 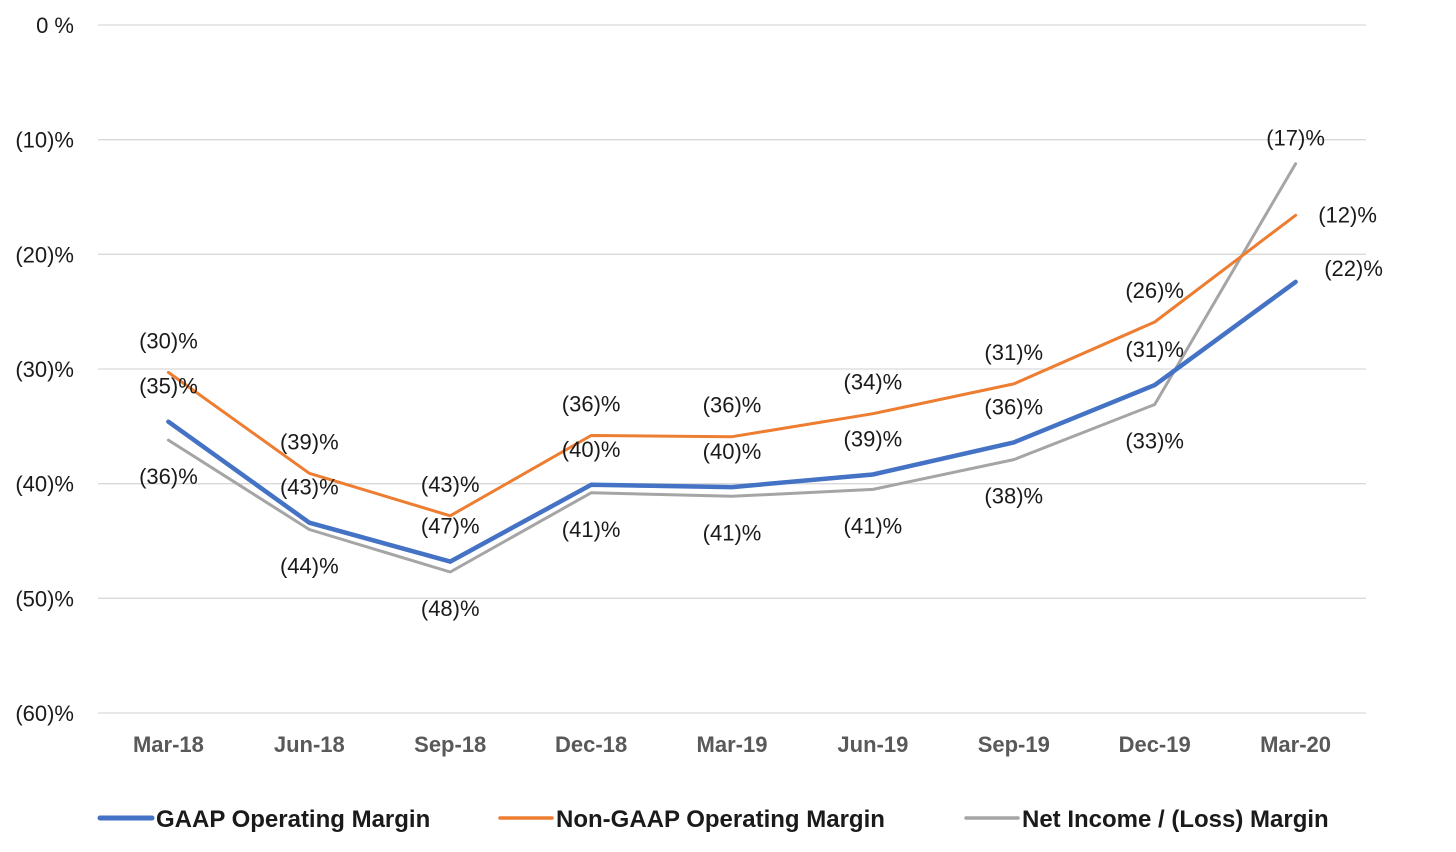 I want to click on y-tick-label: (40)%, so click(x=44, y=484).